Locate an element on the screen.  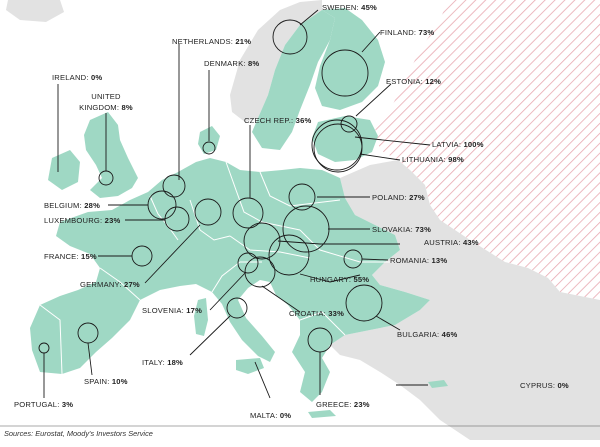
label-czech: CZECH REP.: 36% is located at coordinates (277, 120).